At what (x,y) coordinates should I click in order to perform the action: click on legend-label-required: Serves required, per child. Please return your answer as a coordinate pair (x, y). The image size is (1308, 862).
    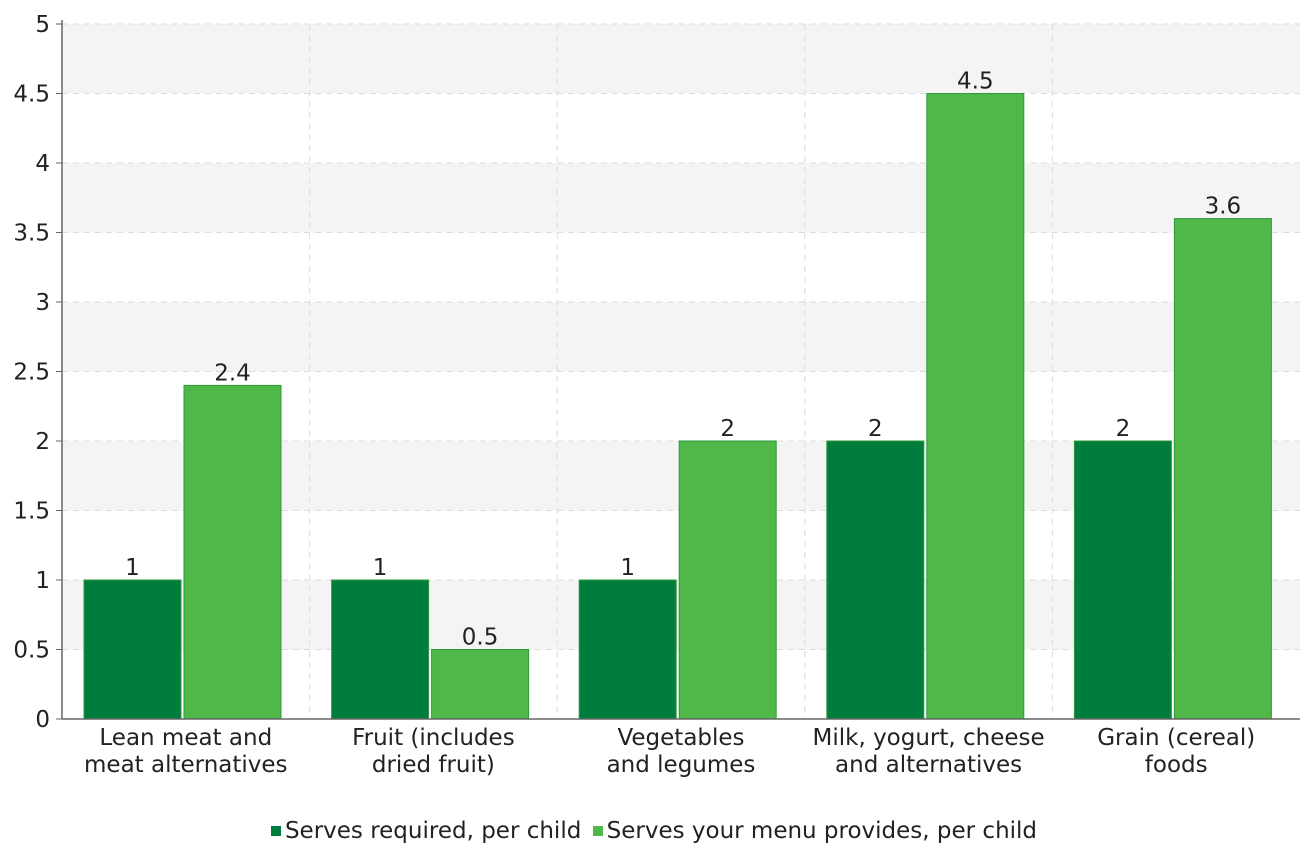
    Looking at the image, I should click on (433, 831).